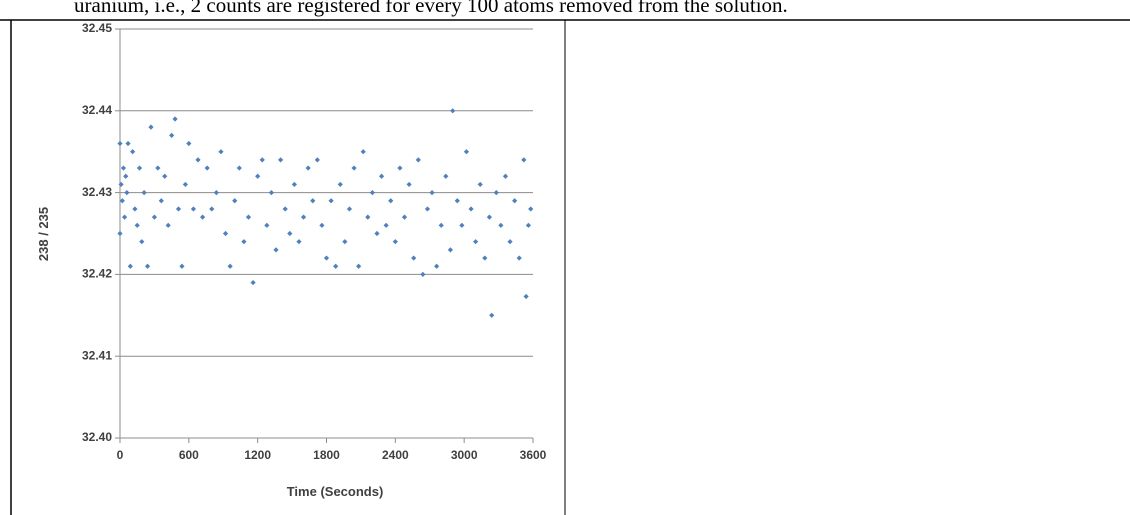  Describe the element at coordinates (97, 437) in the screenshot. I see `y-tick-label: 32.40` at that location.